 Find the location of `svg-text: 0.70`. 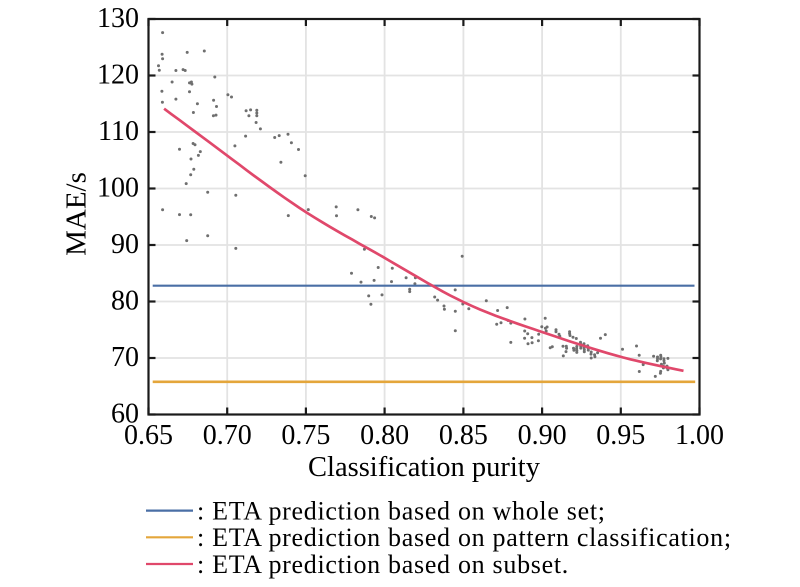

svg-text: 0.70 is located at coordinates (227, 435).